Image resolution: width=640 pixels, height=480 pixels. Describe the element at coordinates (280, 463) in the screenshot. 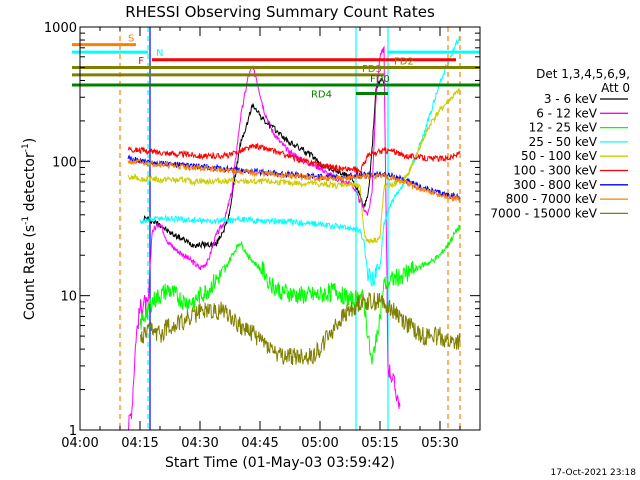

I see `x-axis-label: Start Time (01-May-03 03:59:42)` at that location.